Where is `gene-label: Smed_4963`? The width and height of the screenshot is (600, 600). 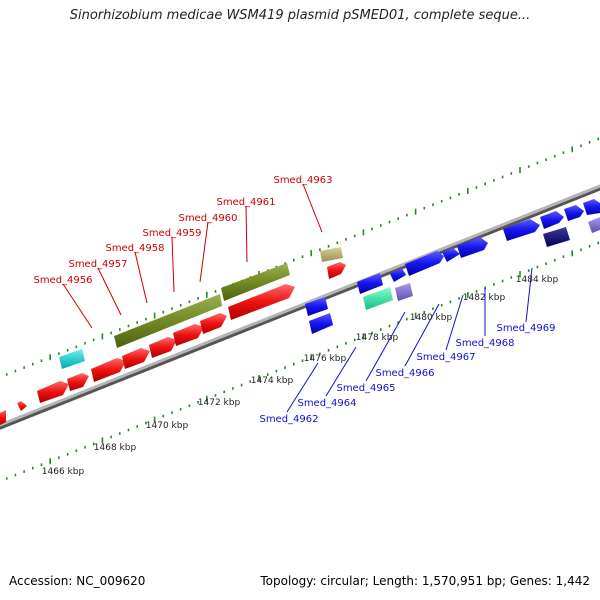
gene-label: Smed_4963 is located at coordinates (302, 180).